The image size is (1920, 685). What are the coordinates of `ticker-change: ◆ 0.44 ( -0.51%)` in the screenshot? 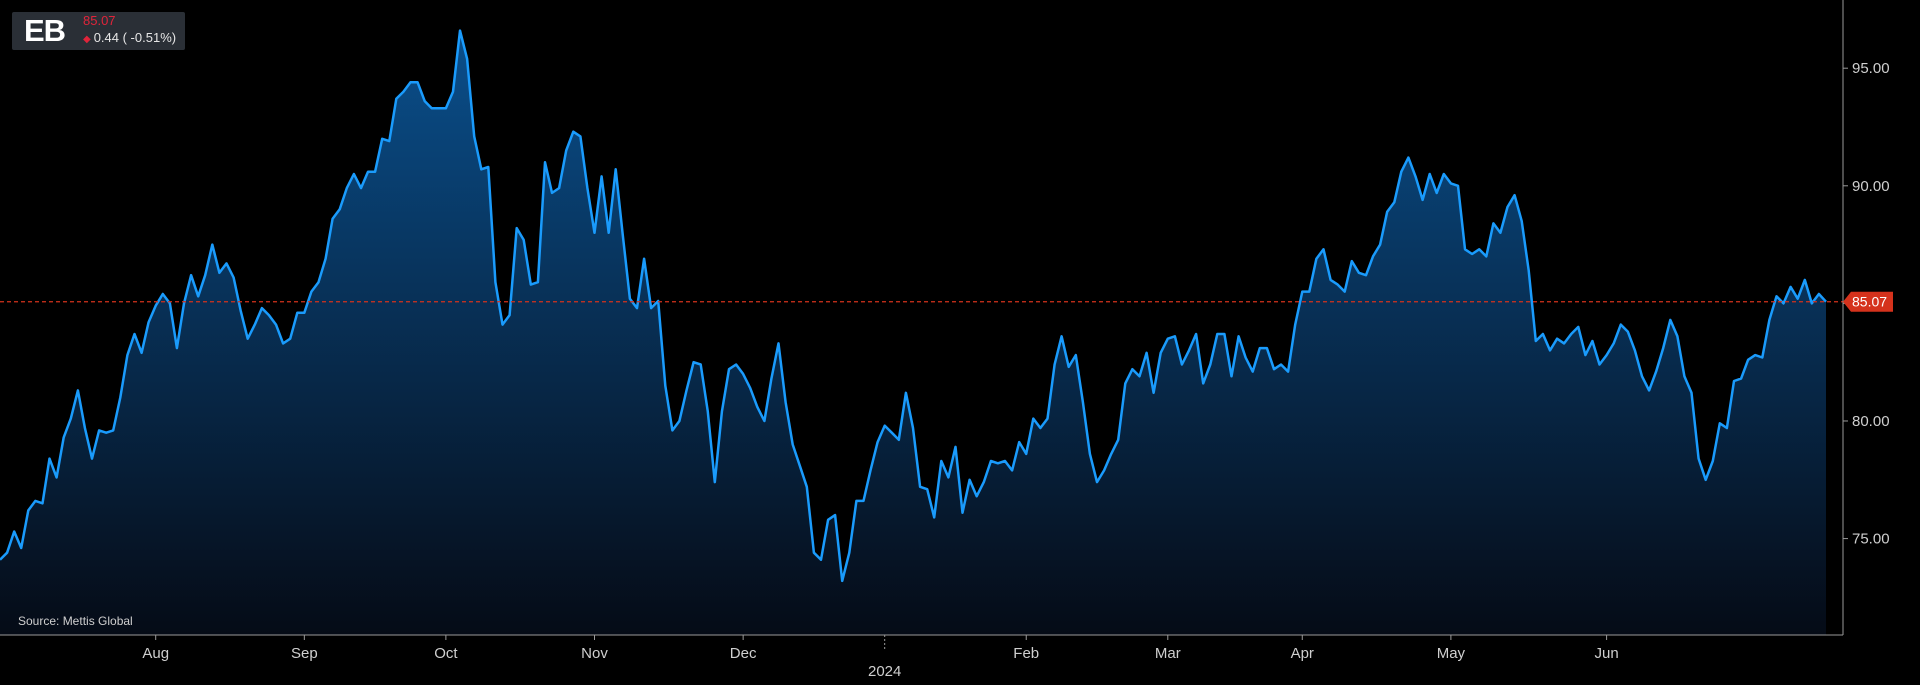 It's located at (129, 38).